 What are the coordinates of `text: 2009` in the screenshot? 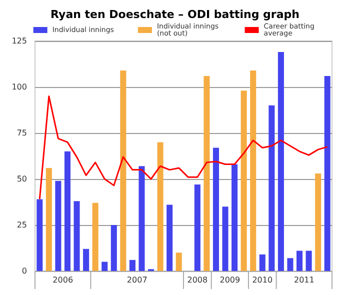 It's located at (230, 280).